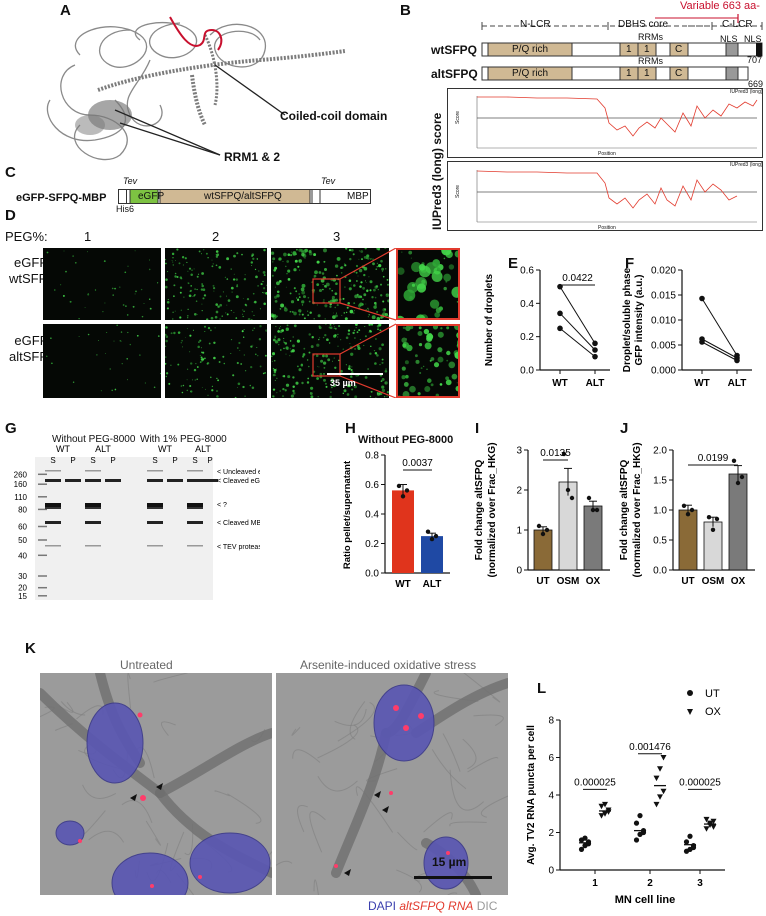  What do you see at coordinates (238, 523) in the screenshot?
I see `g-band-label: < Cleaved MBP` at bounding box center [238, 523].